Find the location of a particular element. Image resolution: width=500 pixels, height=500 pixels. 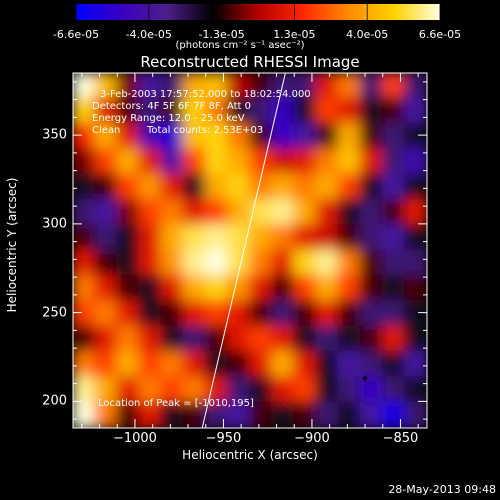

x-tick-label: −850 is located at coordinates (400, 438).